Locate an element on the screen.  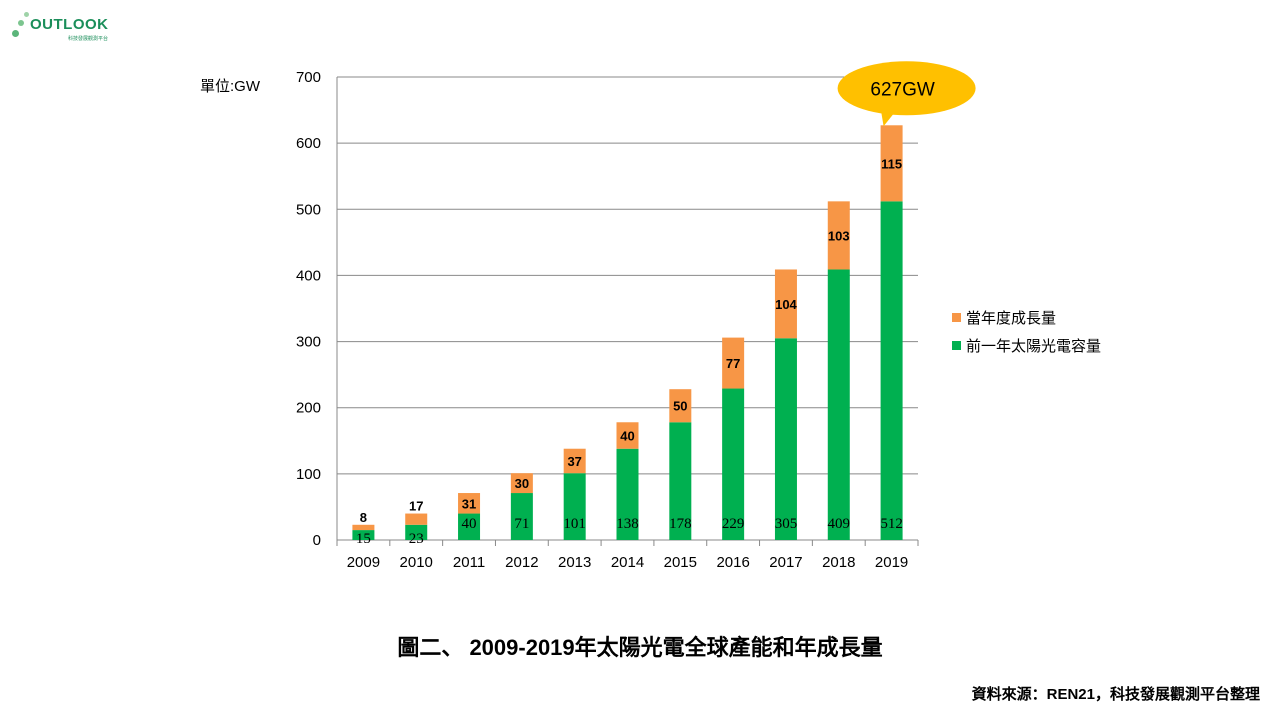
x-tick-label: 2013 is located at coordinates (574, 562).